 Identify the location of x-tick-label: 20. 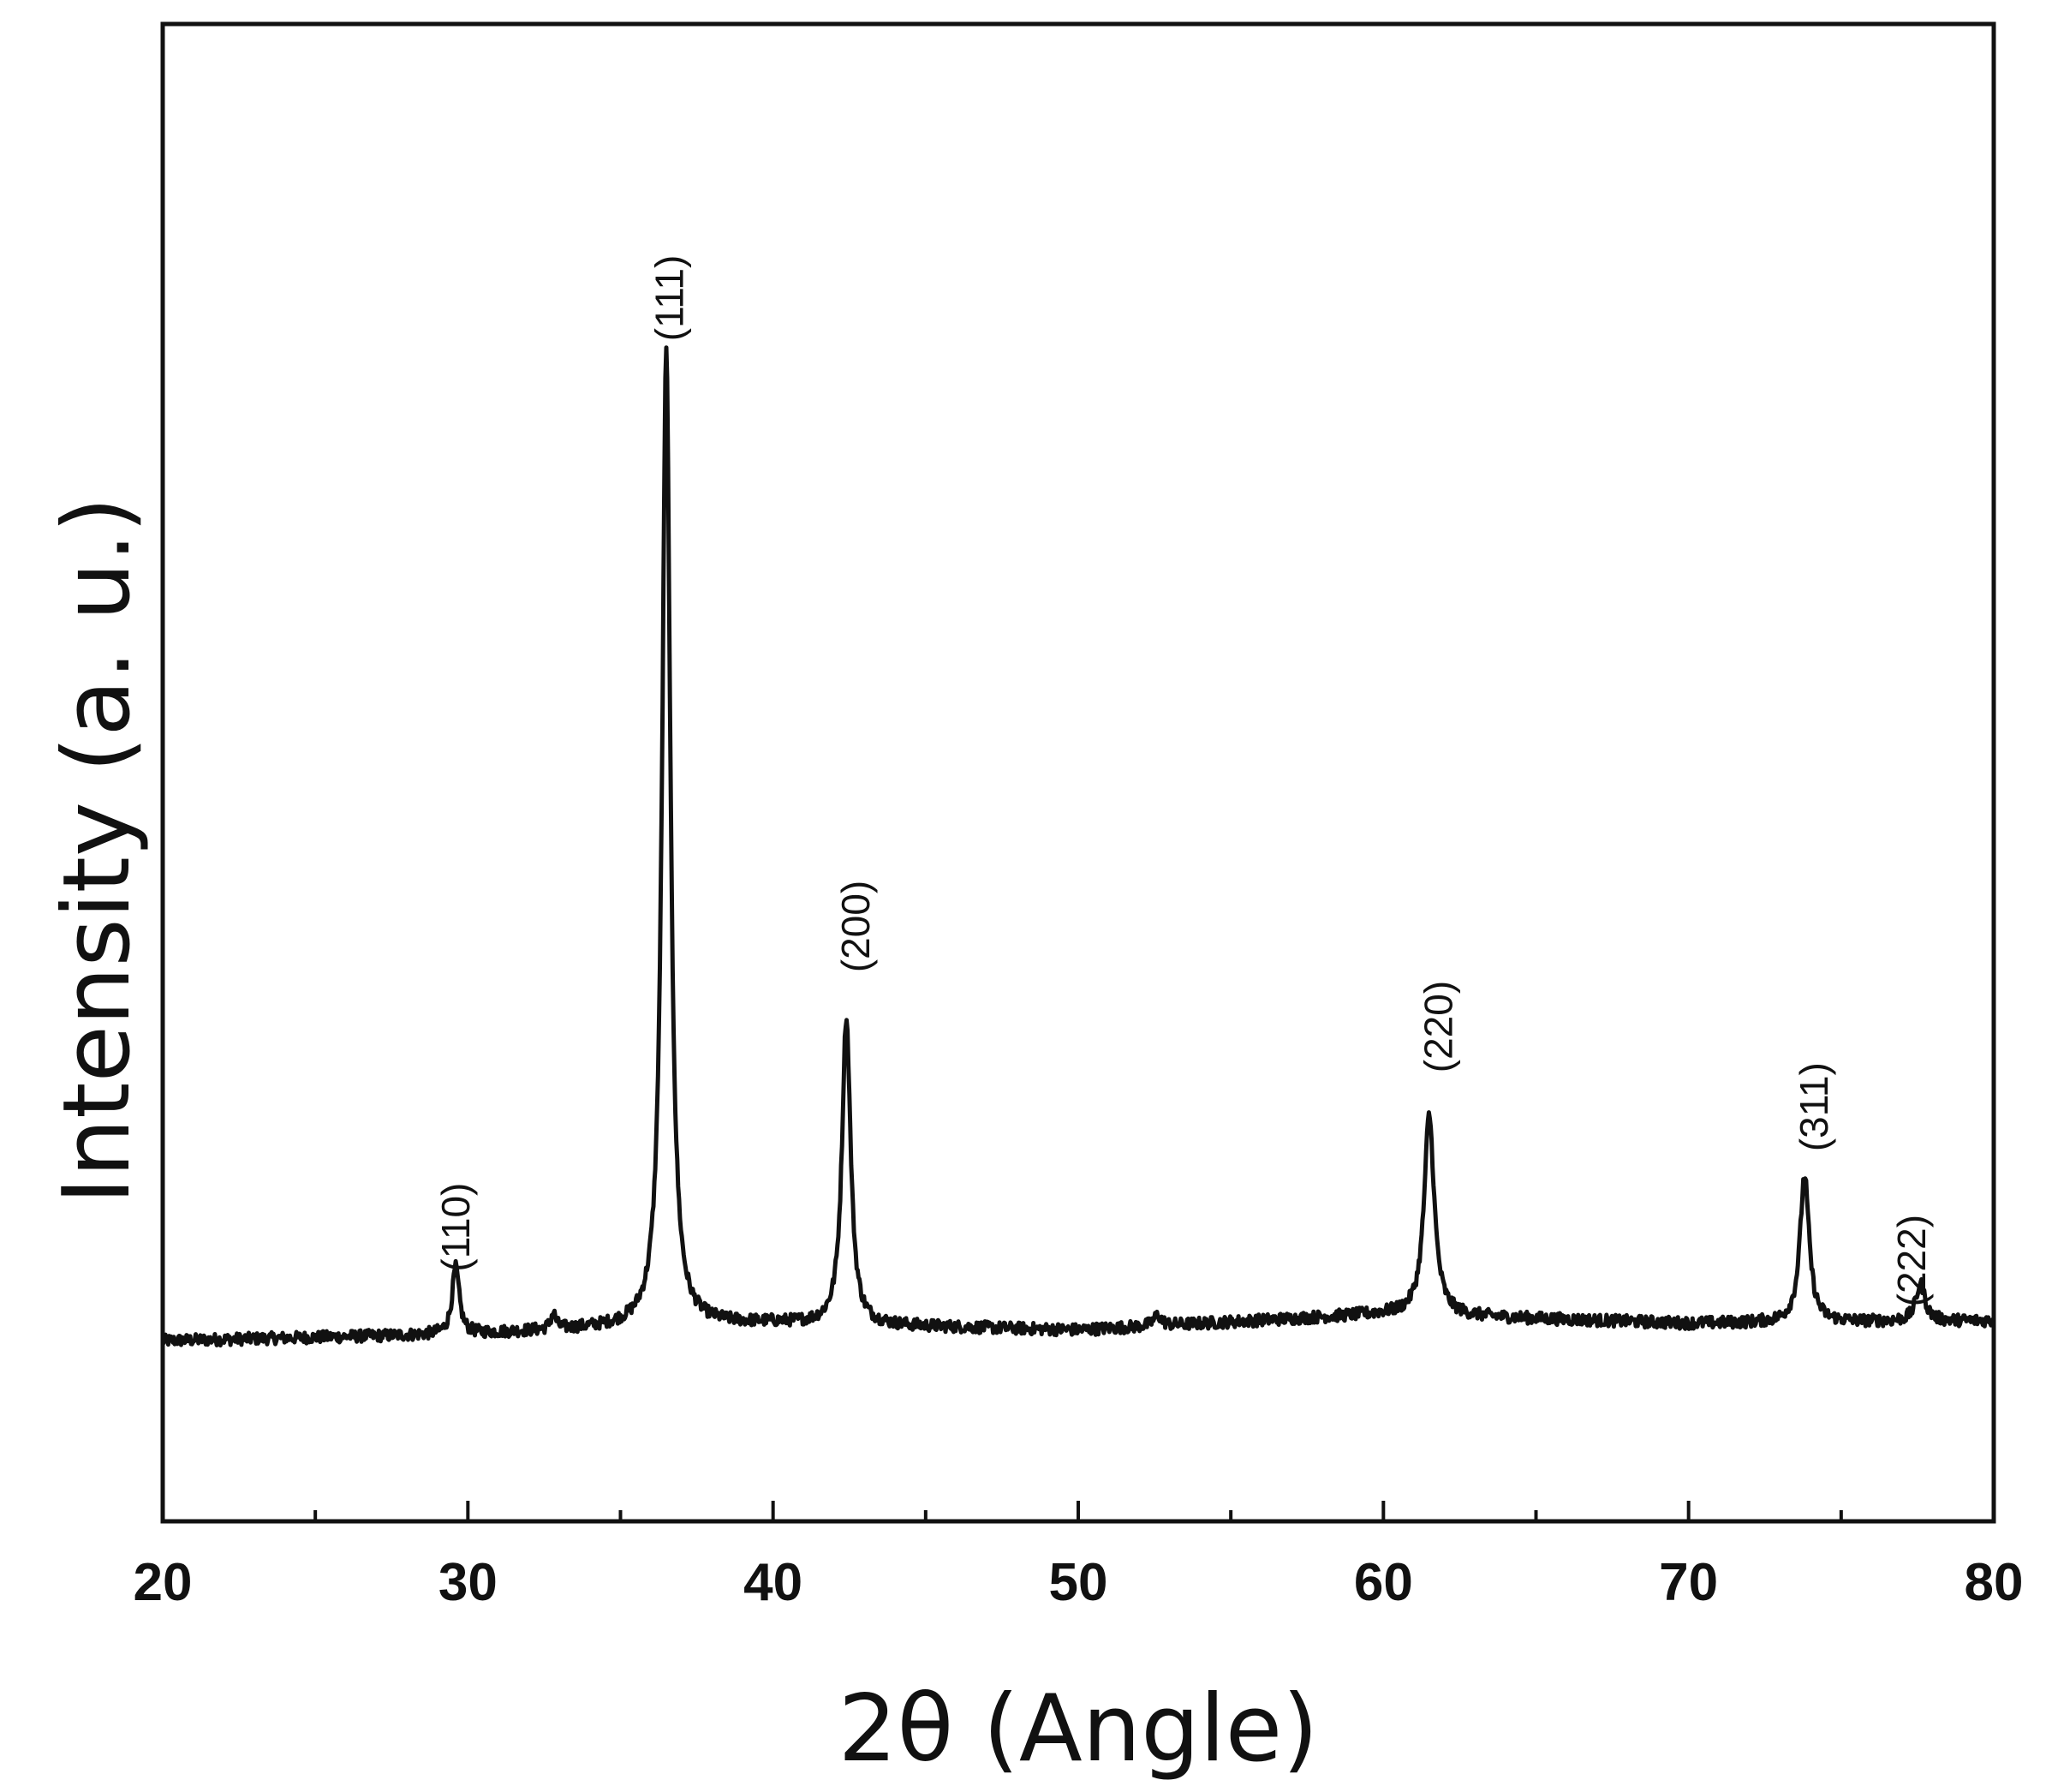
(164, 1582).